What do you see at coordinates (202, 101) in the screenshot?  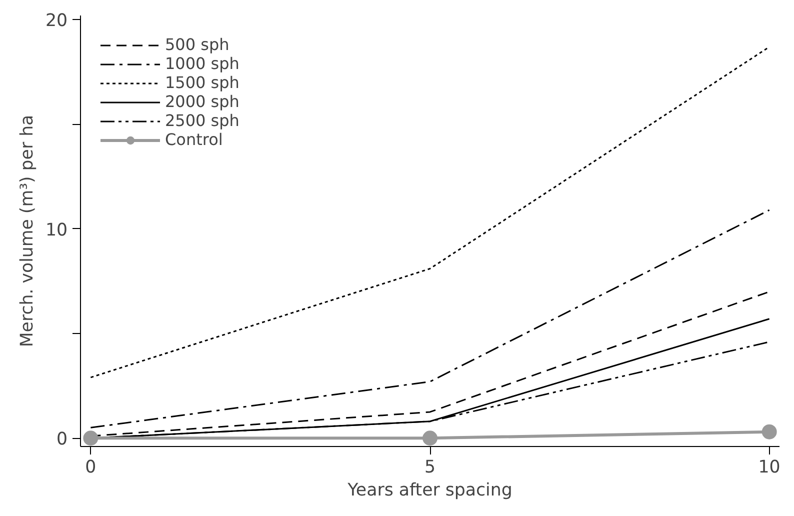 I see `legend-label: 2000 sph` at bounding box center [202, 101].